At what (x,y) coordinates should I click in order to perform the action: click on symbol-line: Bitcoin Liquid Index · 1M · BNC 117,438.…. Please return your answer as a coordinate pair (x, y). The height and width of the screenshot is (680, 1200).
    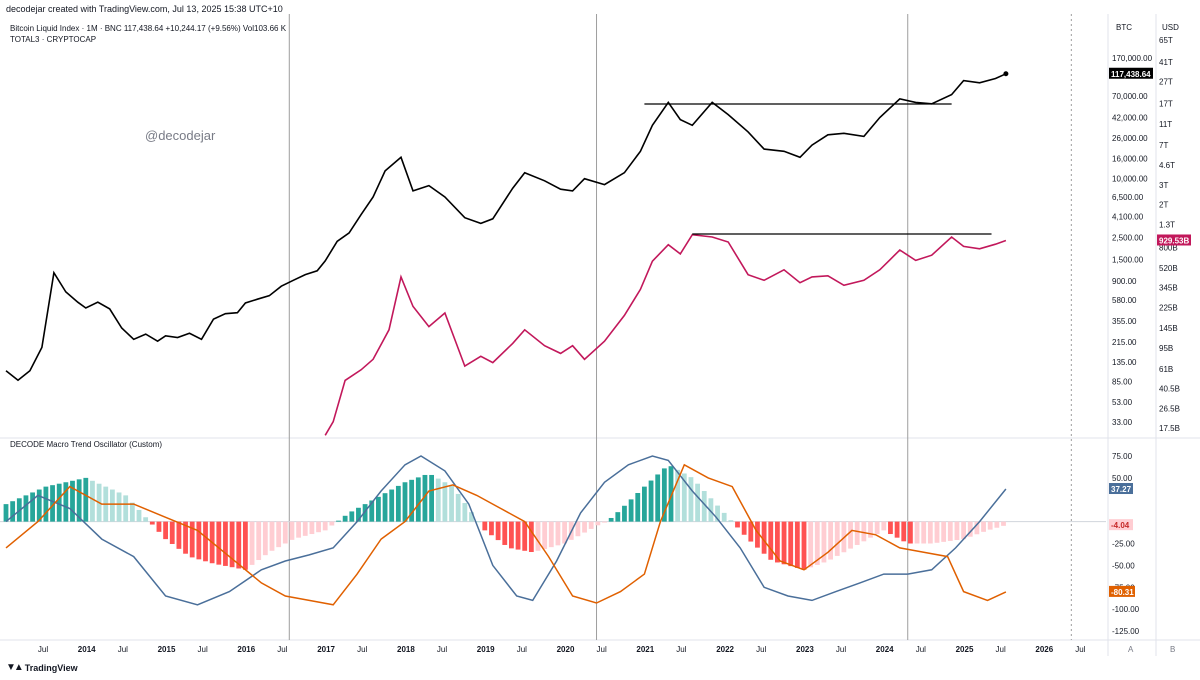
    Looking at the image, I should click on (148, 28).